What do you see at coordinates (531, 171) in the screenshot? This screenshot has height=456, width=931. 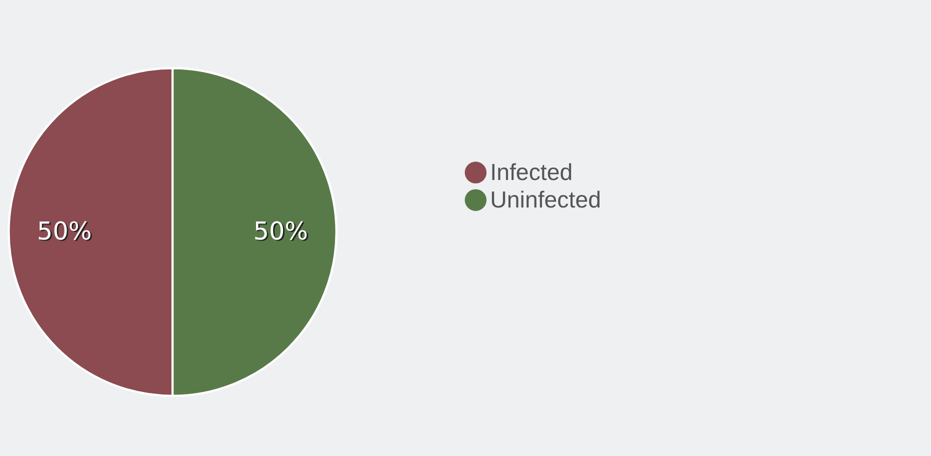 I see `legend-label: Infected` at bounding box center [531, 171].